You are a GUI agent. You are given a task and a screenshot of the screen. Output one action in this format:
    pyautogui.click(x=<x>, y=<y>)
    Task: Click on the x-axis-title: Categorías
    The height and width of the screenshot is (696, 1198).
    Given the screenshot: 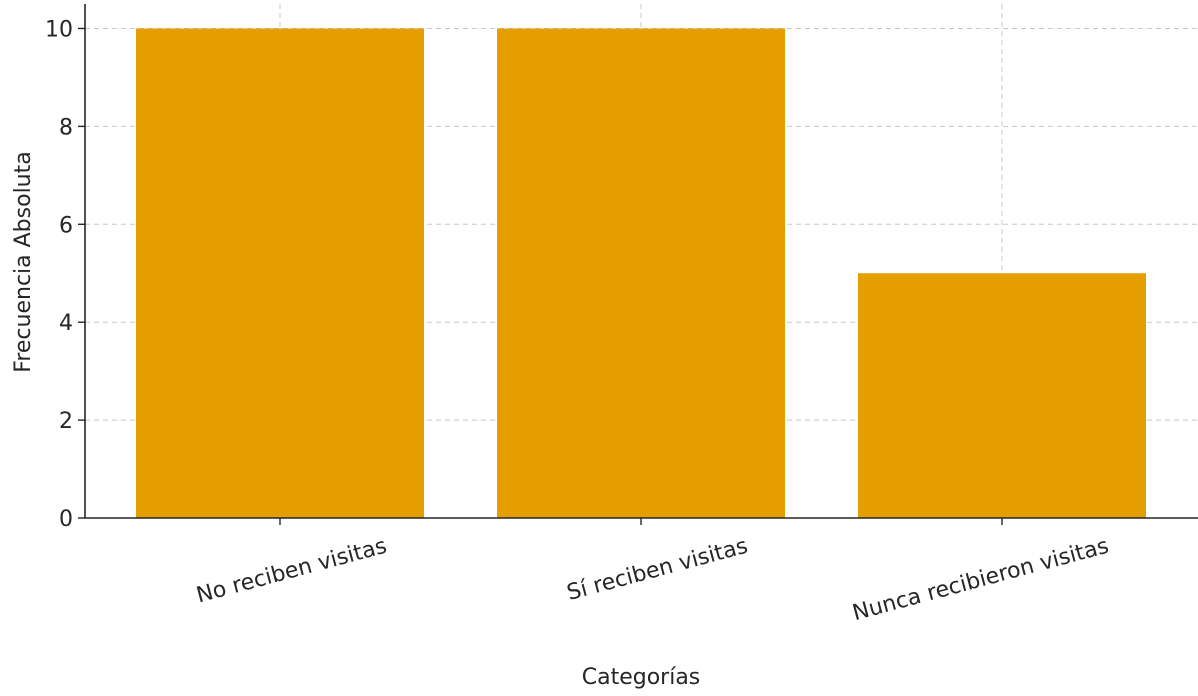 What is the action you would take?
    pyautogui.click(x=641, y=677)
    